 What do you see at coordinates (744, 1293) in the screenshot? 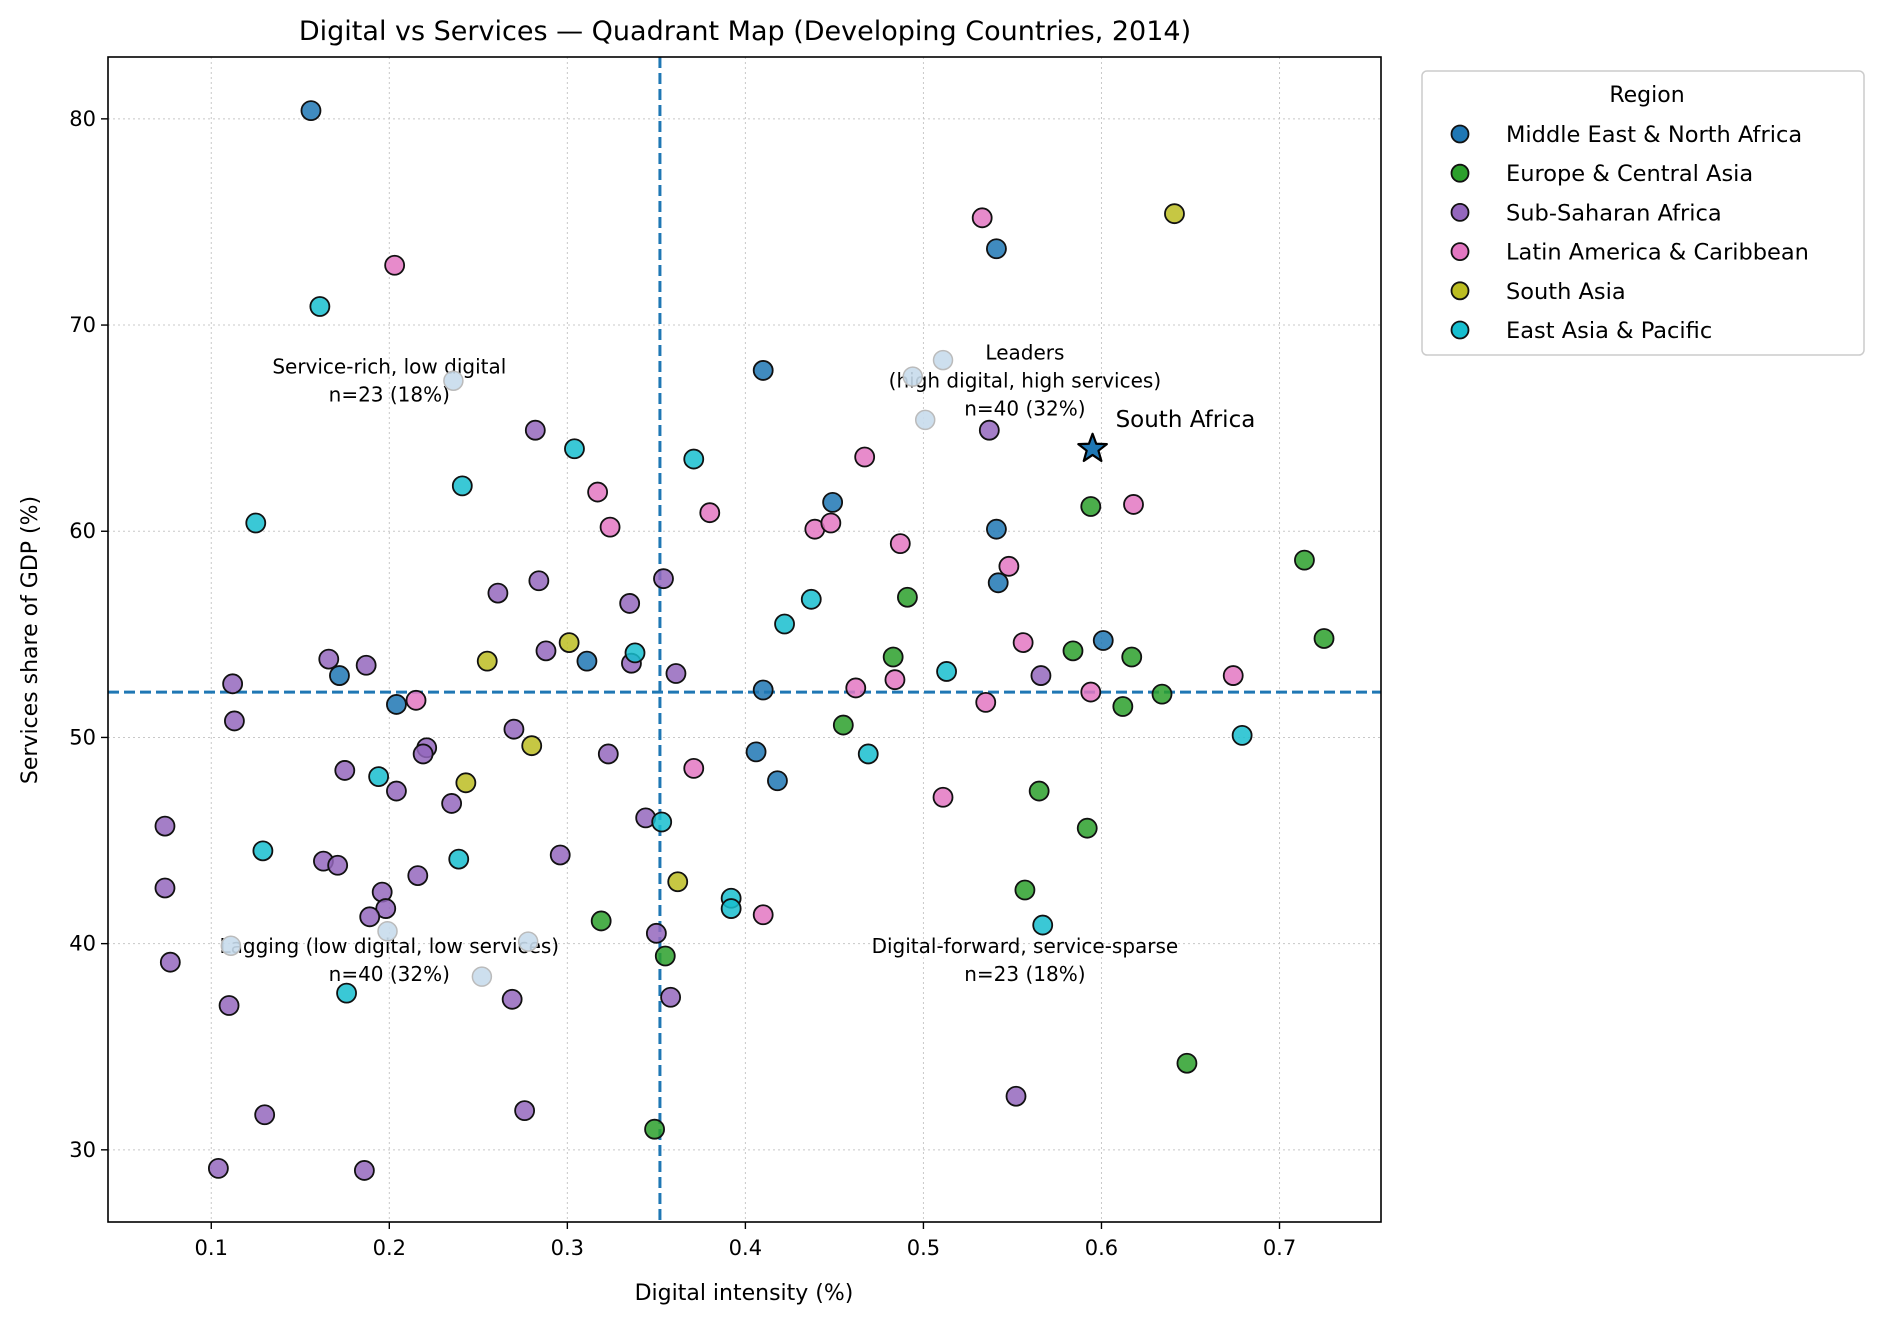
I see `x-axis-label: Digital intensity (%)` at bounding box center [744, 1293].